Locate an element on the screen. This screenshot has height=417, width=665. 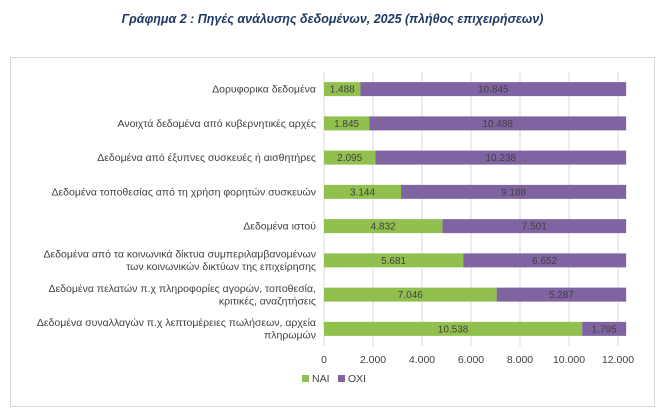
category-label: των κοινωνικών δικτύων της επιχείρησης is located at coordinates (221, 267).